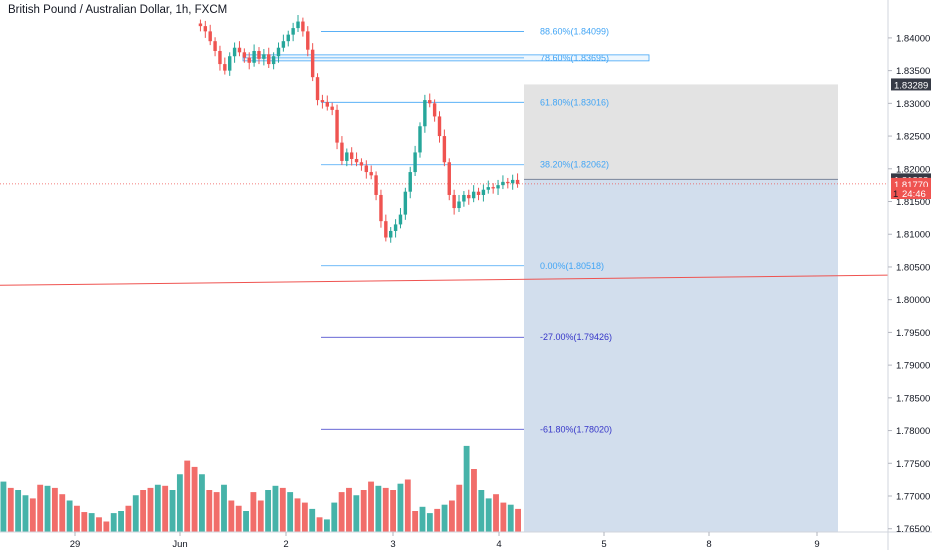  What do you see at coordinates (913, 267) in the screenshot?
I see `y-tick-label-7: 1.80500` at bounding box center [913, 267].